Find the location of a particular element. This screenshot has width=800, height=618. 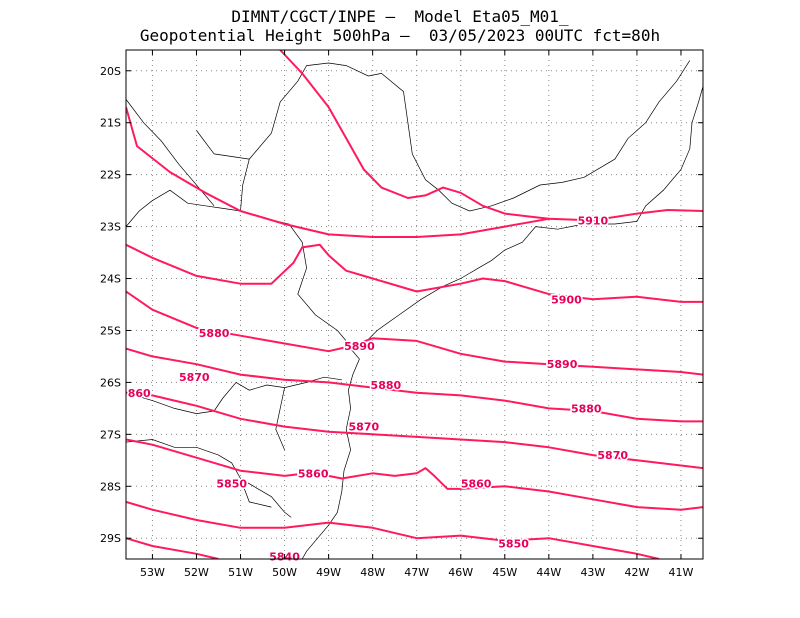

lon-tick-label: 42W is located at coordinates (636, 572).